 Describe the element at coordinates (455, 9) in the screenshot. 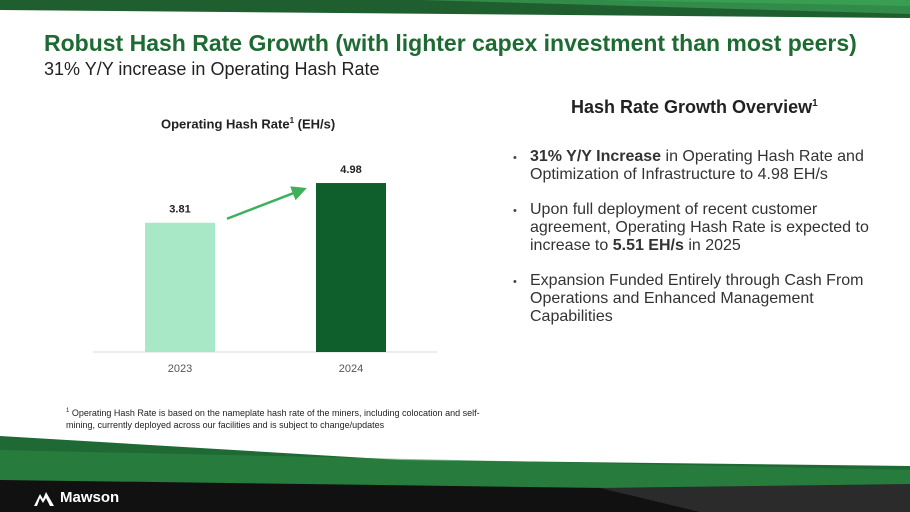

I see `top-decorative-band` at that location.